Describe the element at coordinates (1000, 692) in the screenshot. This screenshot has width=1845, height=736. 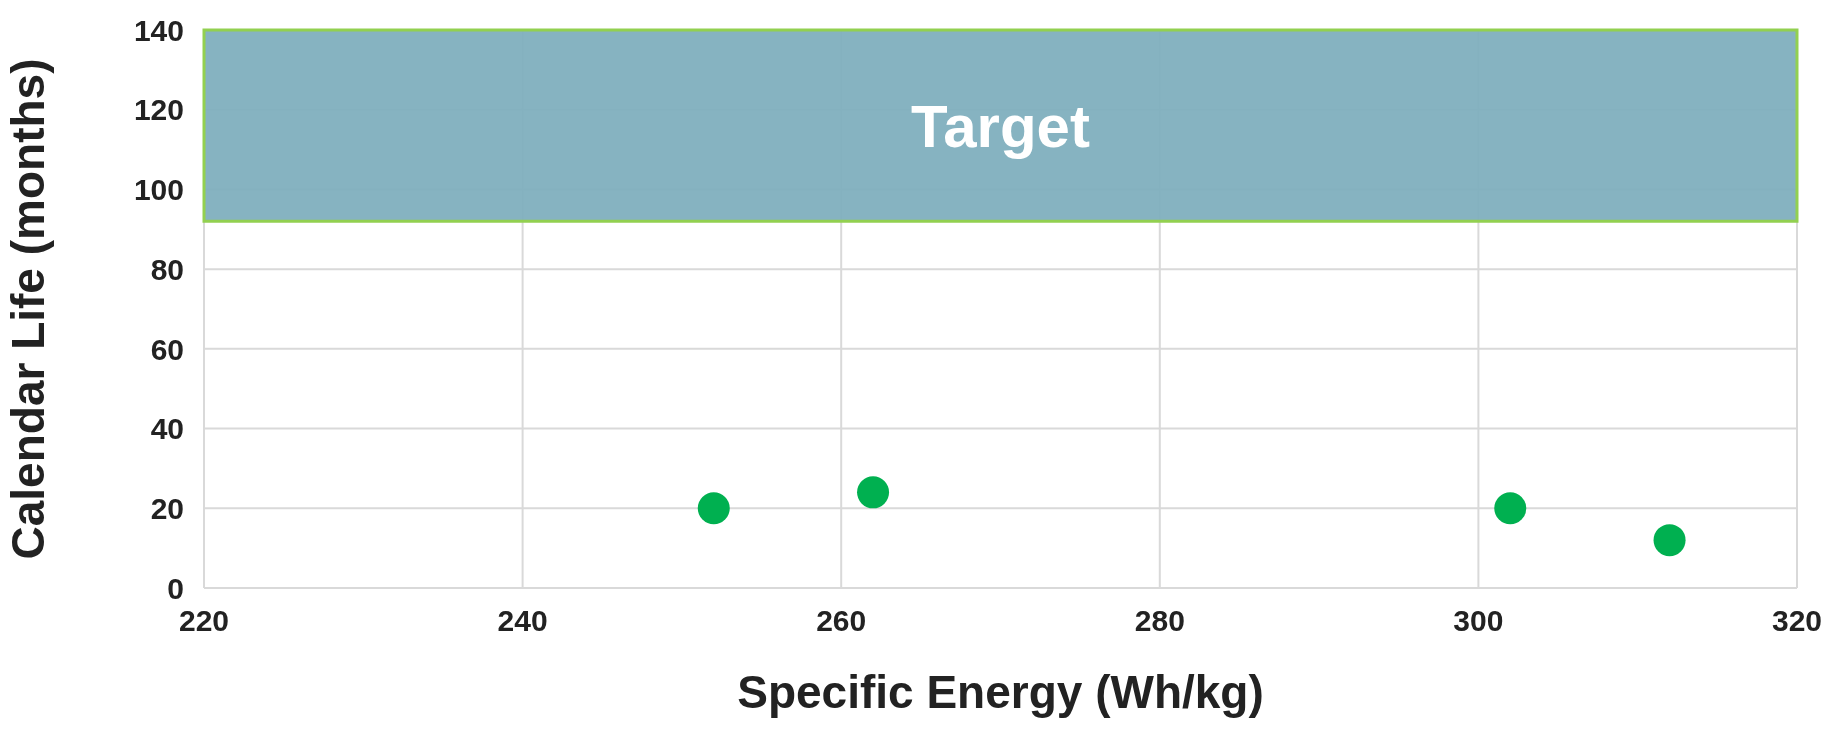
I see `x-axis-title: Specific Energy (Wh/kg)` at that location.